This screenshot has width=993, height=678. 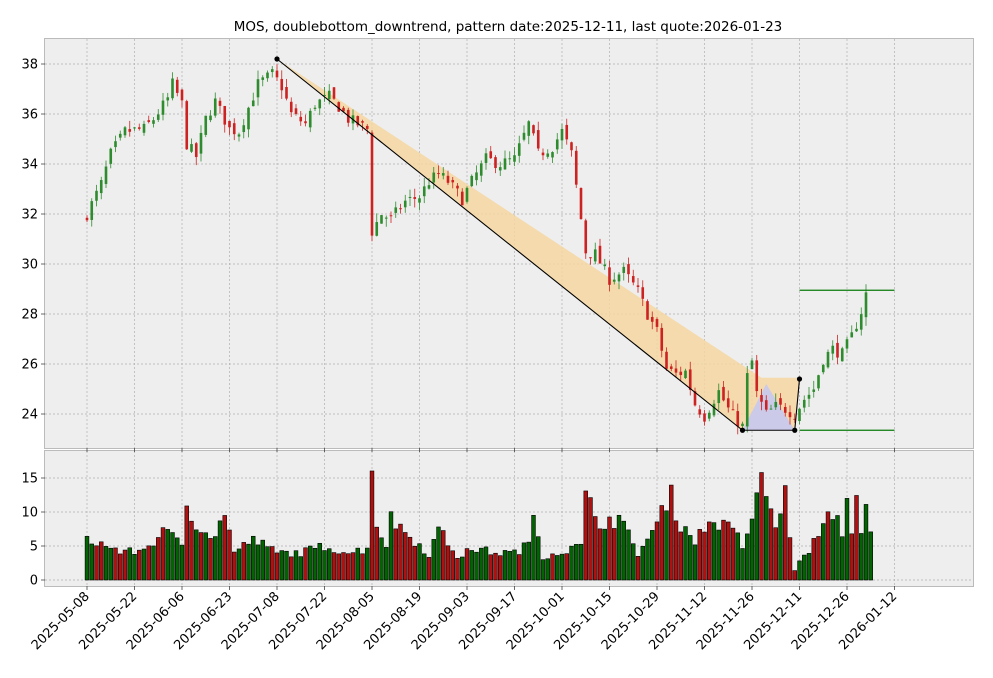 I want to click on pattern-triangle, so click(x=768, y=407).